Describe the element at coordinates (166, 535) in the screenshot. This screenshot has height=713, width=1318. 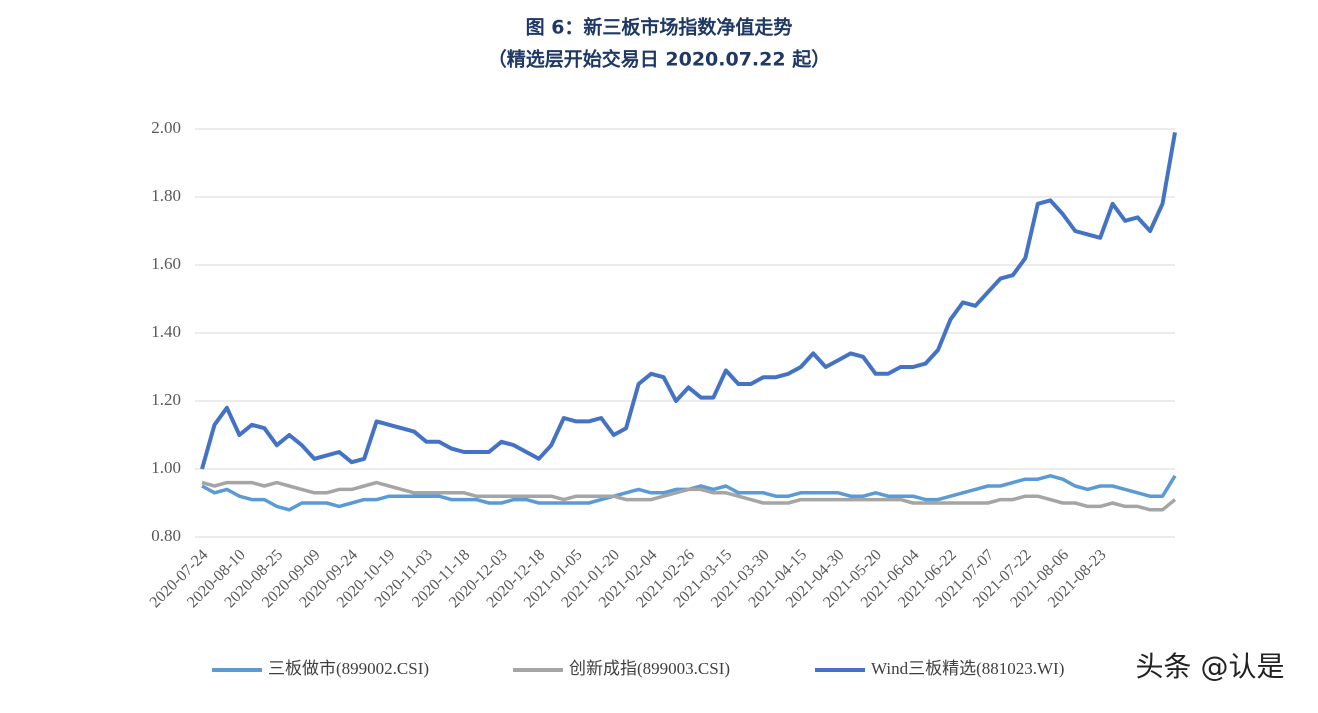
I see `y-tick-label: 0.80` at that location.